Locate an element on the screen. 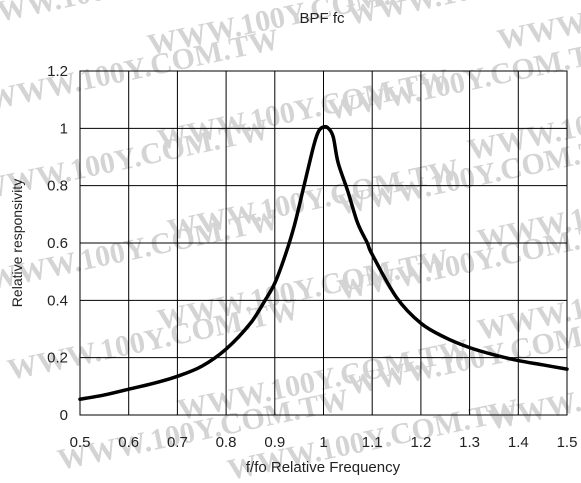 The width and height of the screenshot is (581, 483). x-tick-label: 0.6 is located at coordinates (128, 442).